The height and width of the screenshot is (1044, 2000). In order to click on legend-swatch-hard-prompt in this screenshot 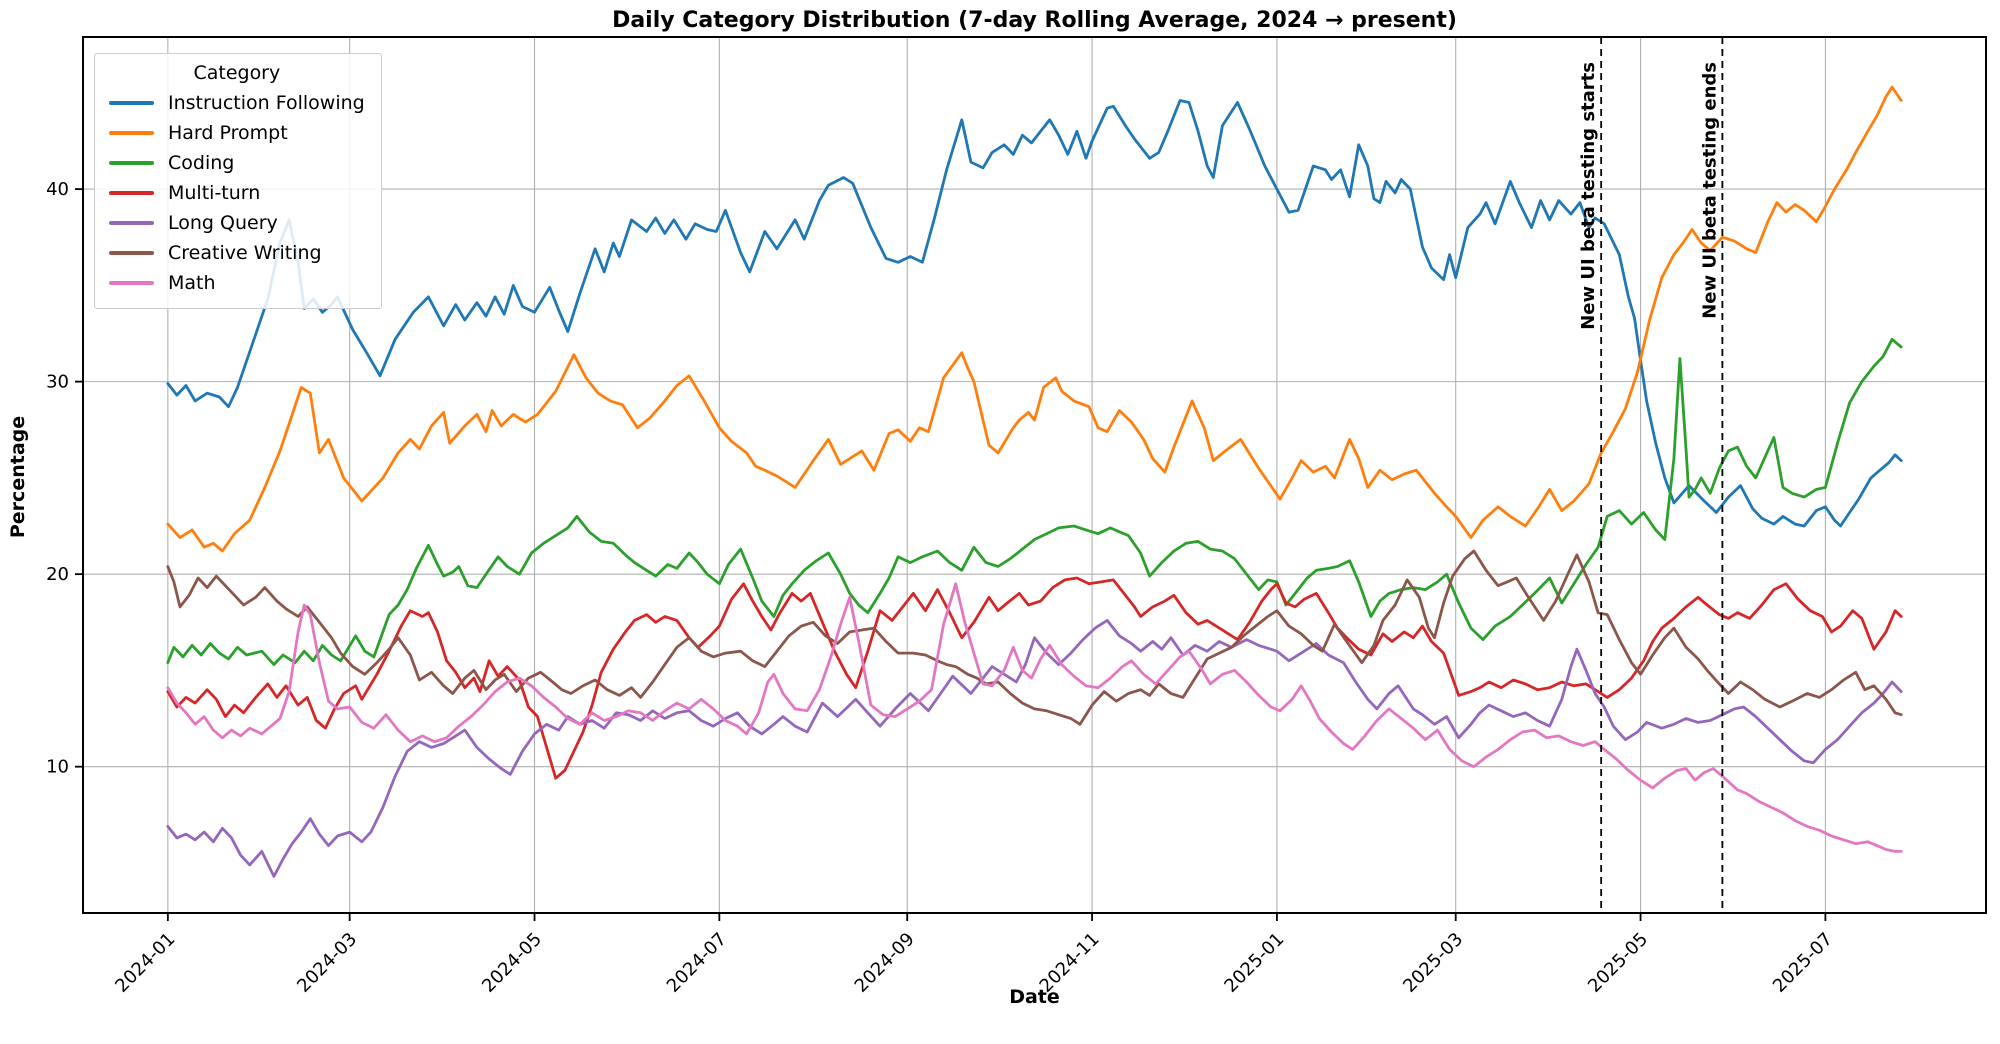, I will do `click(131, 133)`.